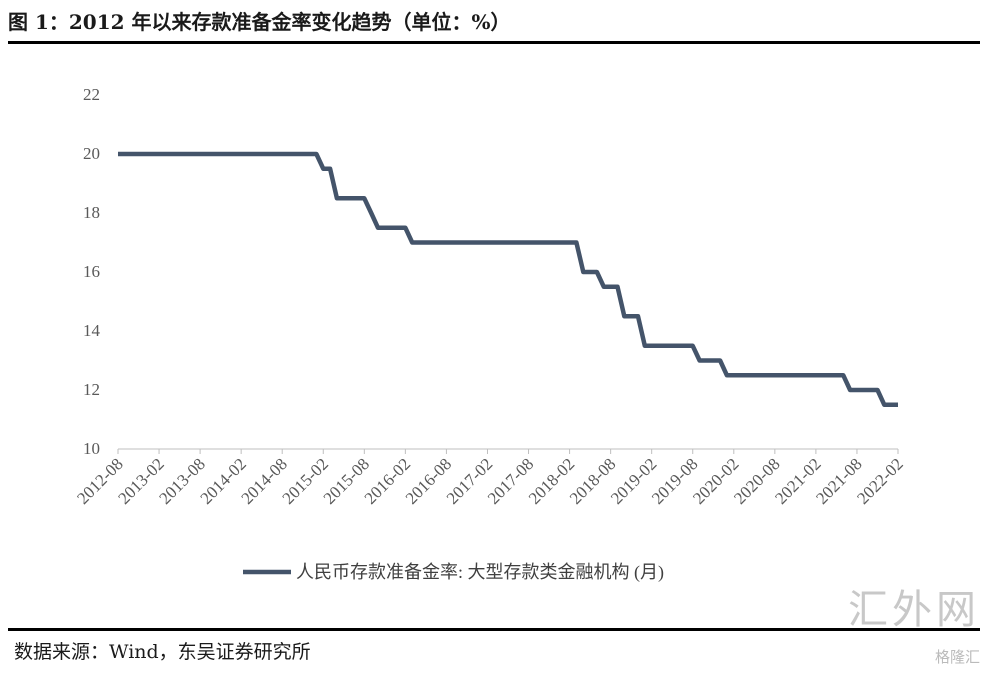 The width and height of the screenshot is (988, 674). I want to click on y-tick-label: 16, so click(91, 271).